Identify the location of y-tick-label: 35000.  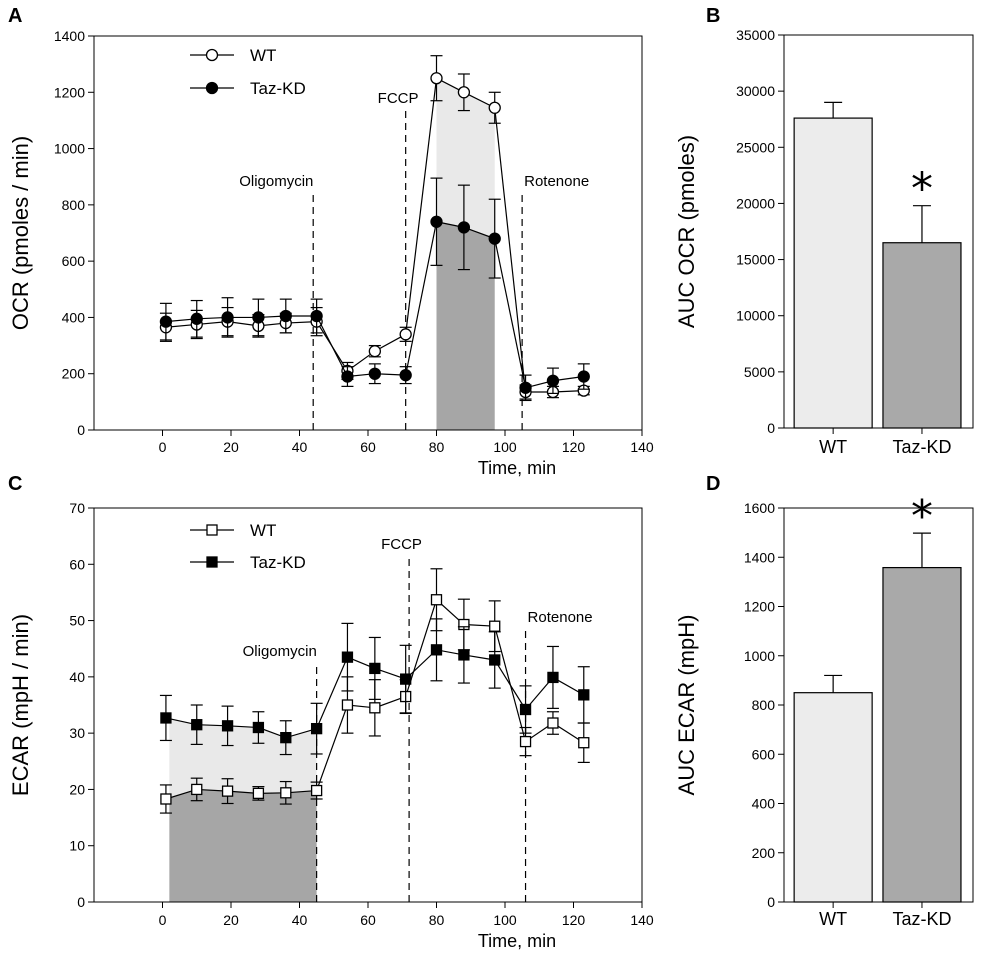
(755, 35).